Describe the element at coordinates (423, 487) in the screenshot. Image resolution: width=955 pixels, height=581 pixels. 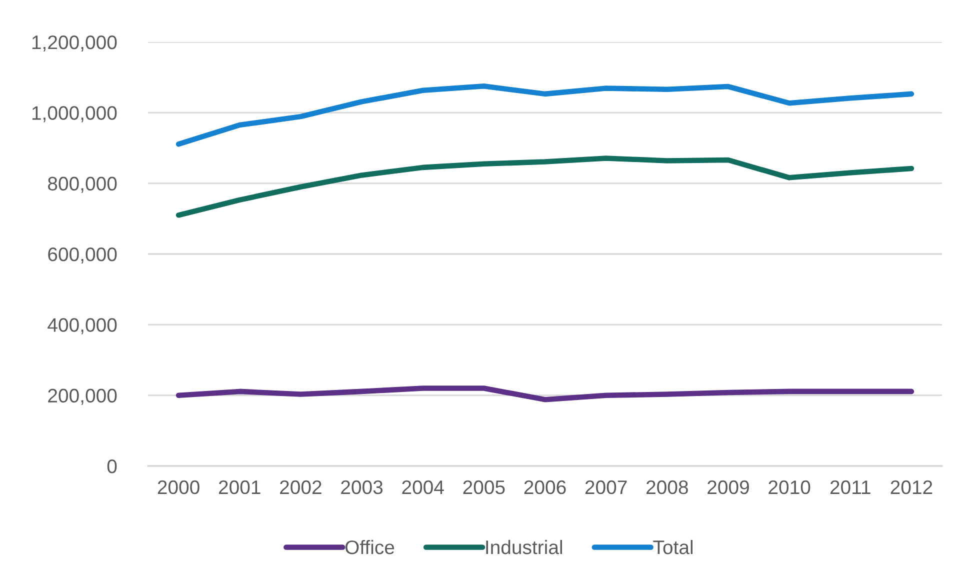
I see `x-tick-label: 2004` at that location.